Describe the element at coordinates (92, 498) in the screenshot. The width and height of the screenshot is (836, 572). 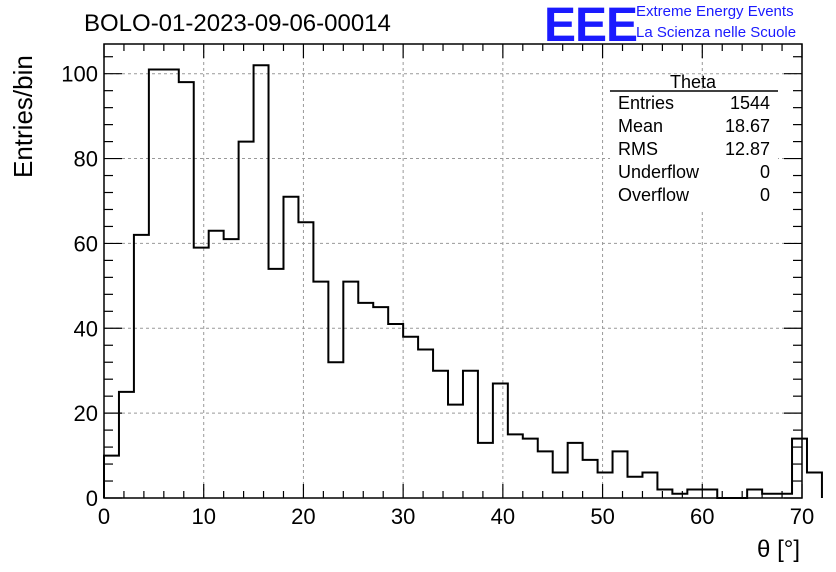
I see `y-tick-label: 0` at that location.